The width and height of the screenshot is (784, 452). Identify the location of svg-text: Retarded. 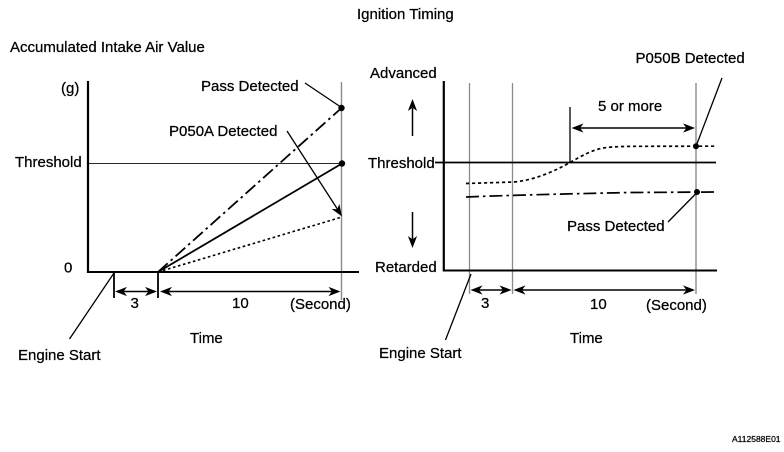
(406, 267).